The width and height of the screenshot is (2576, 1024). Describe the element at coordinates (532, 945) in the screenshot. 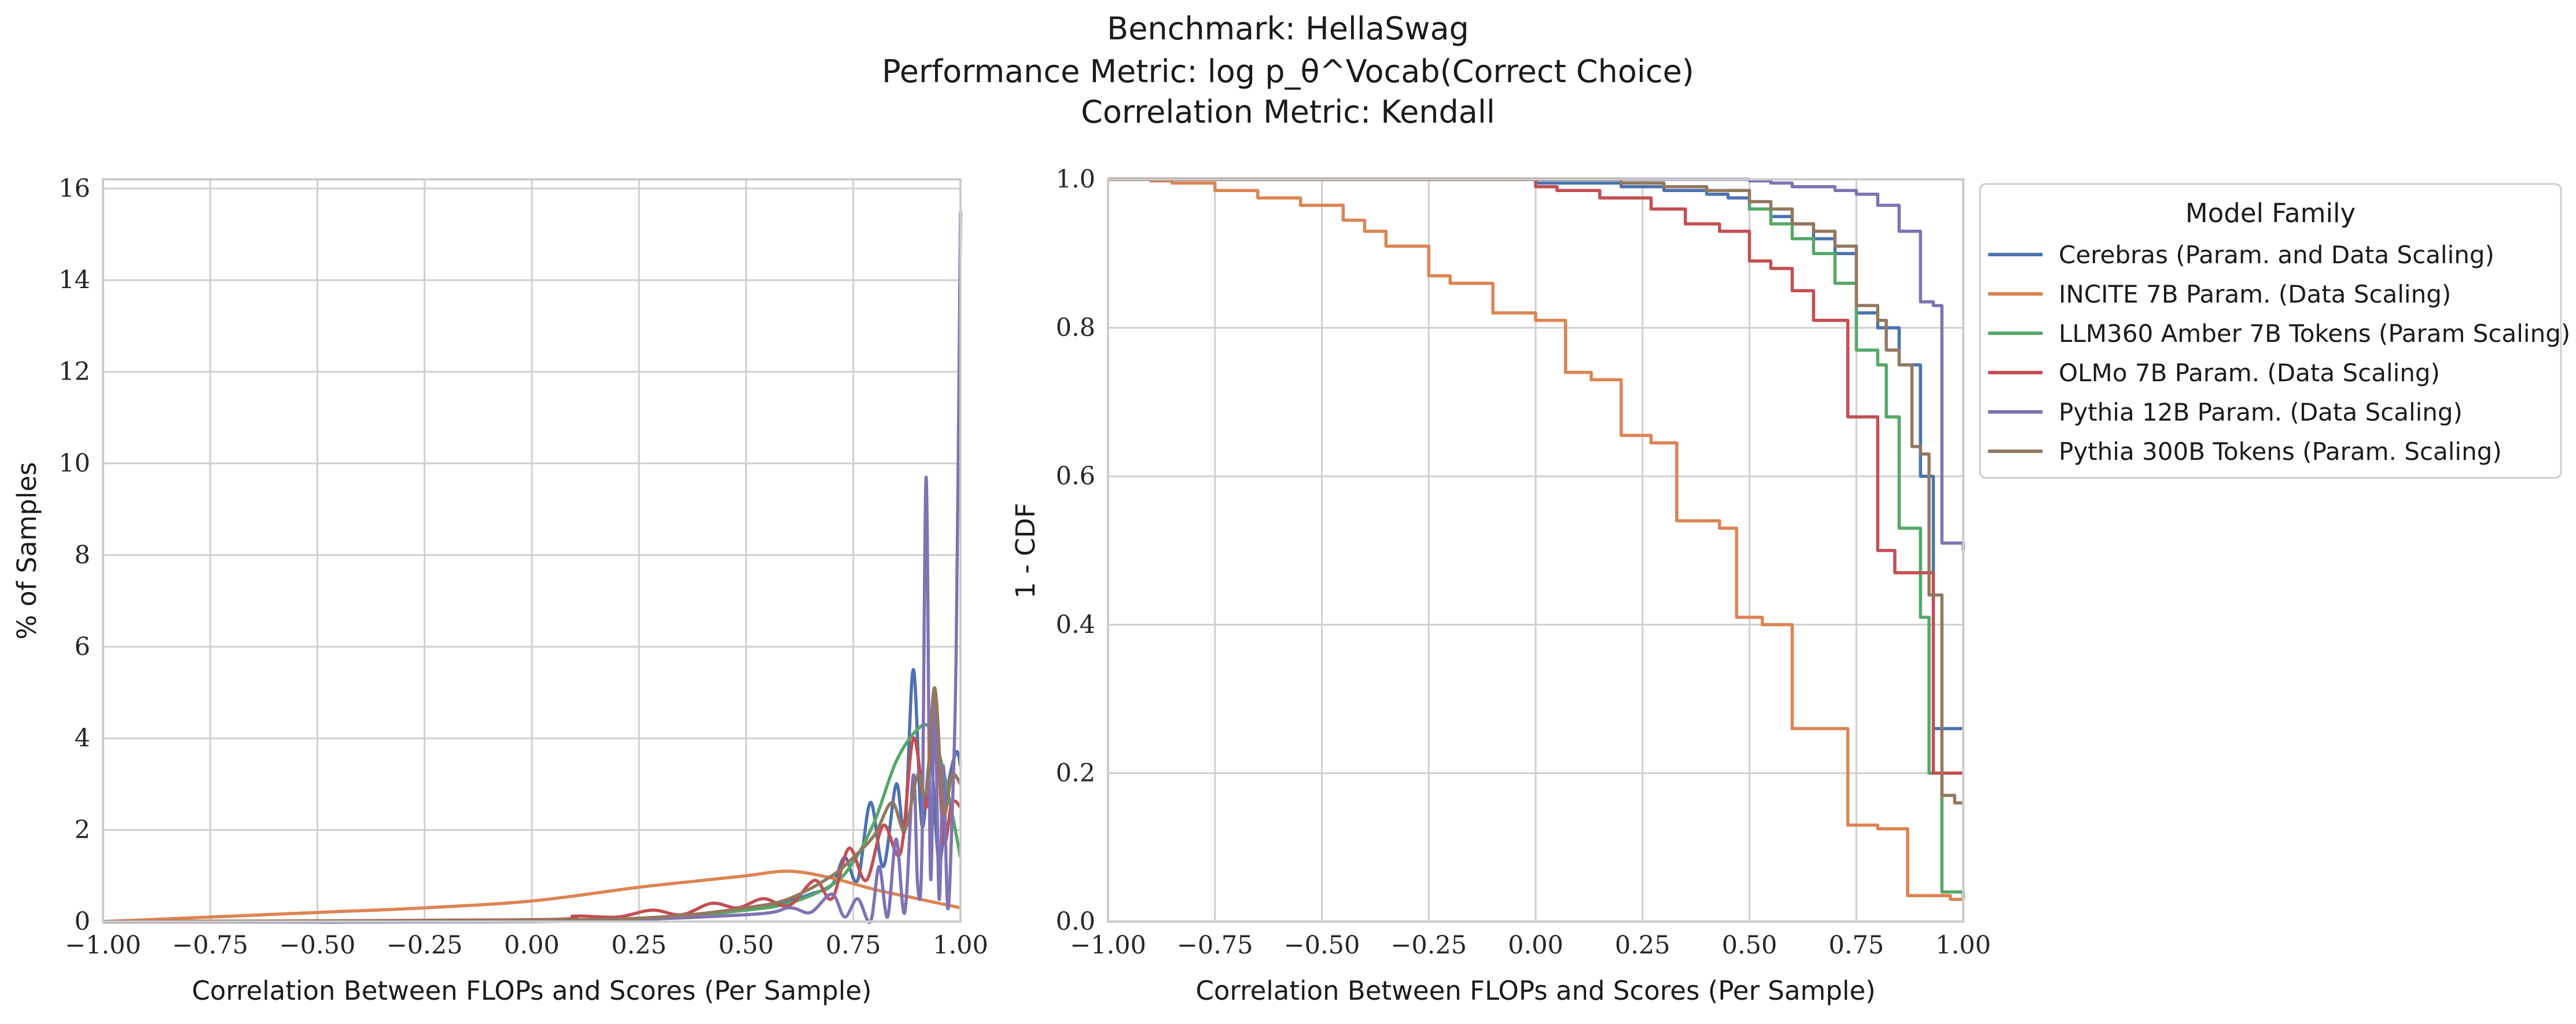

I see `left-x-tick-label: 0.00` at that location.